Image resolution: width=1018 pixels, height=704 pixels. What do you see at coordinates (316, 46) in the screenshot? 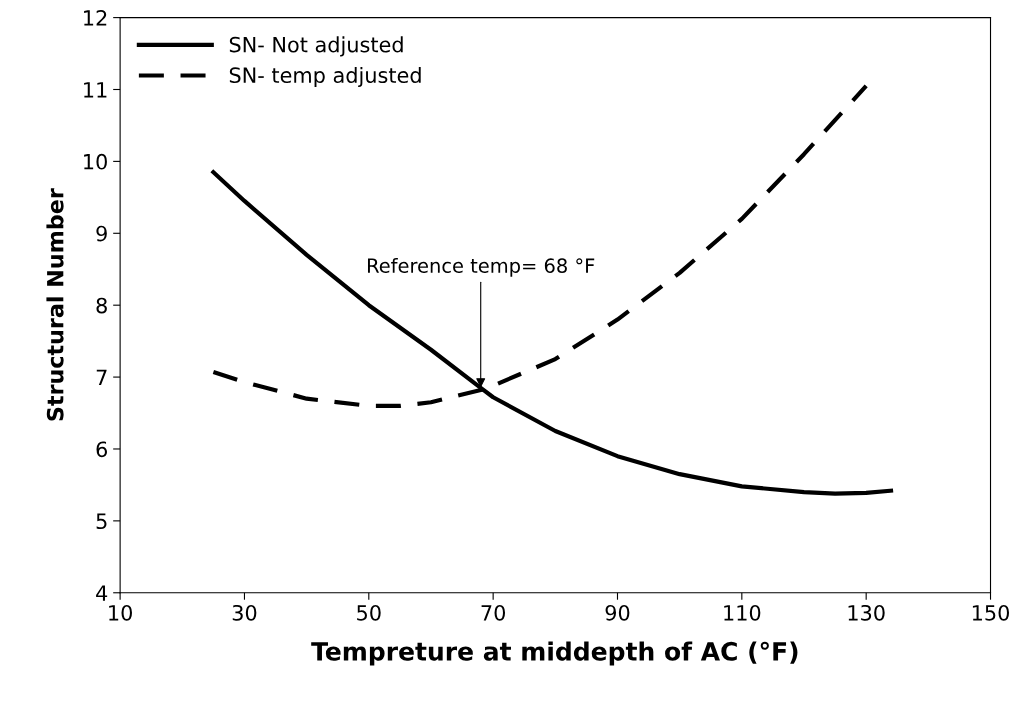
I see `legend-label: SN- Not adjusted` at bounding box center [316, 46].